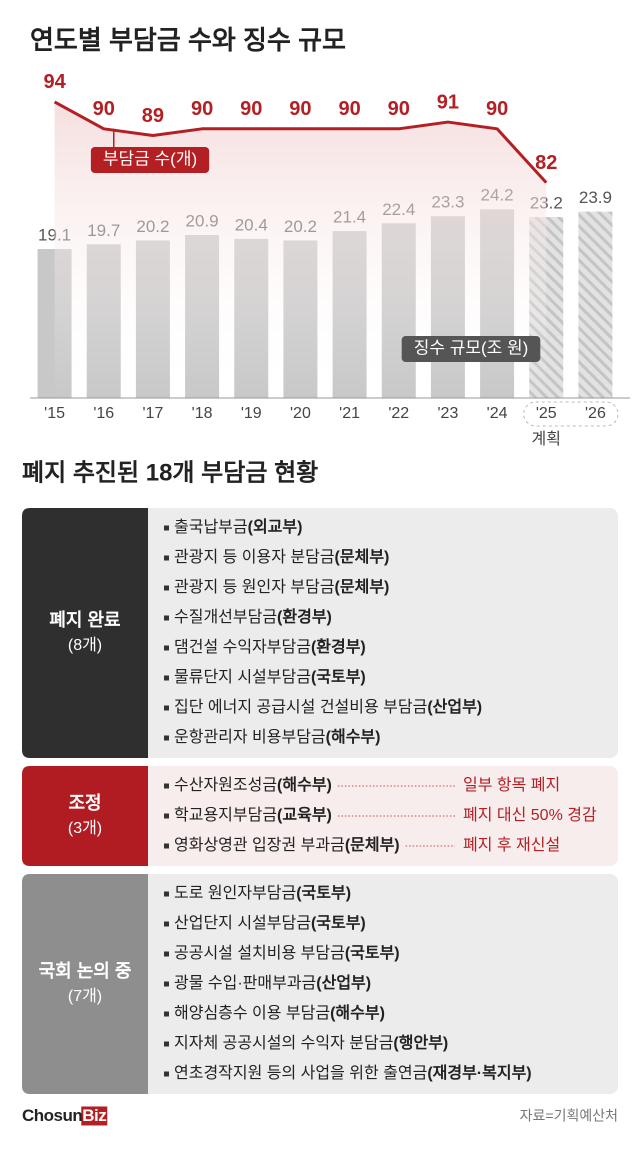  I want to click on item-note: 일부 항목 폐지, so click(511, 785).